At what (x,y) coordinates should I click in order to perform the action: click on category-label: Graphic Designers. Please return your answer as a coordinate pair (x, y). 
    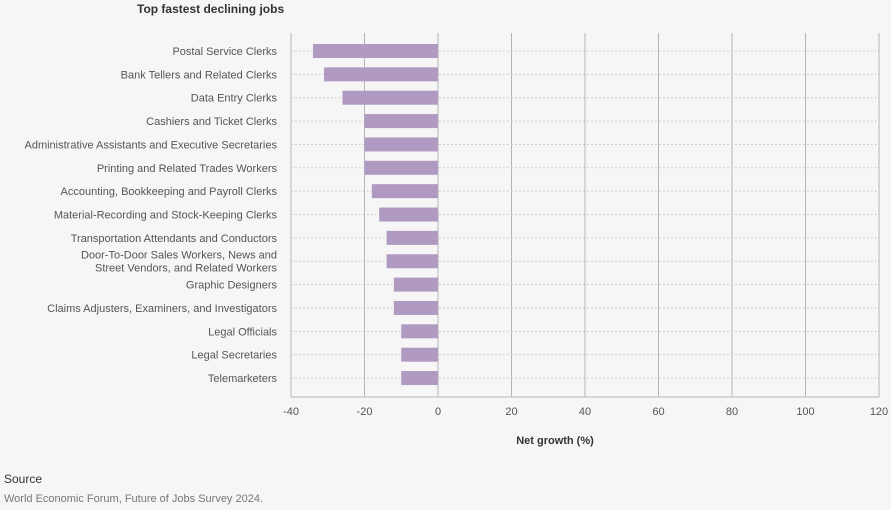
    Looking at the image, I should click on (232, 286).